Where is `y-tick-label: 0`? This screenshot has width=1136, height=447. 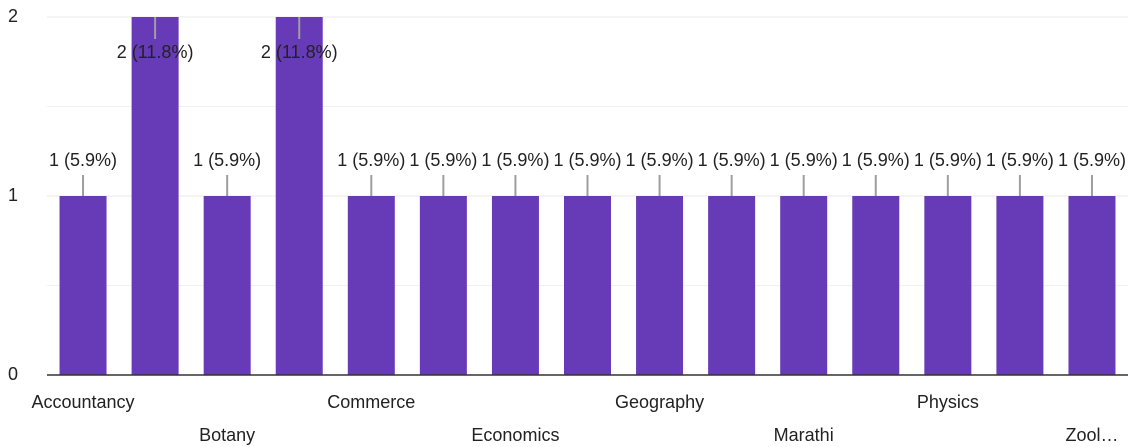
y-tick-label: 0 is located at coordinates (13, 374).